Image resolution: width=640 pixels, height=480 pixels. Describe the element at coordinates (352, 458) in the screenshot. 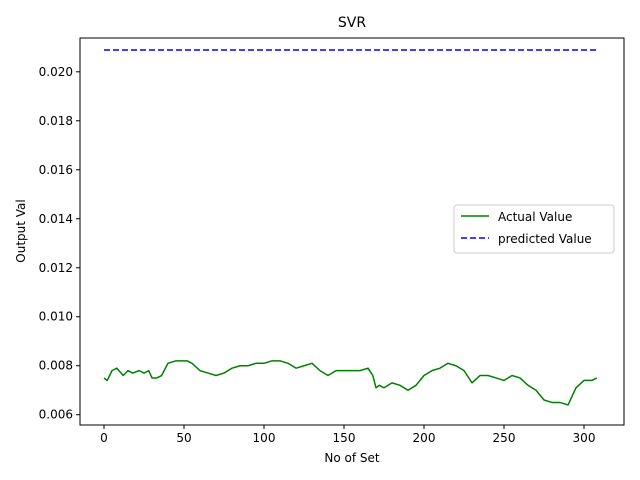

I see `x-axis-label: No of Set` at that location.